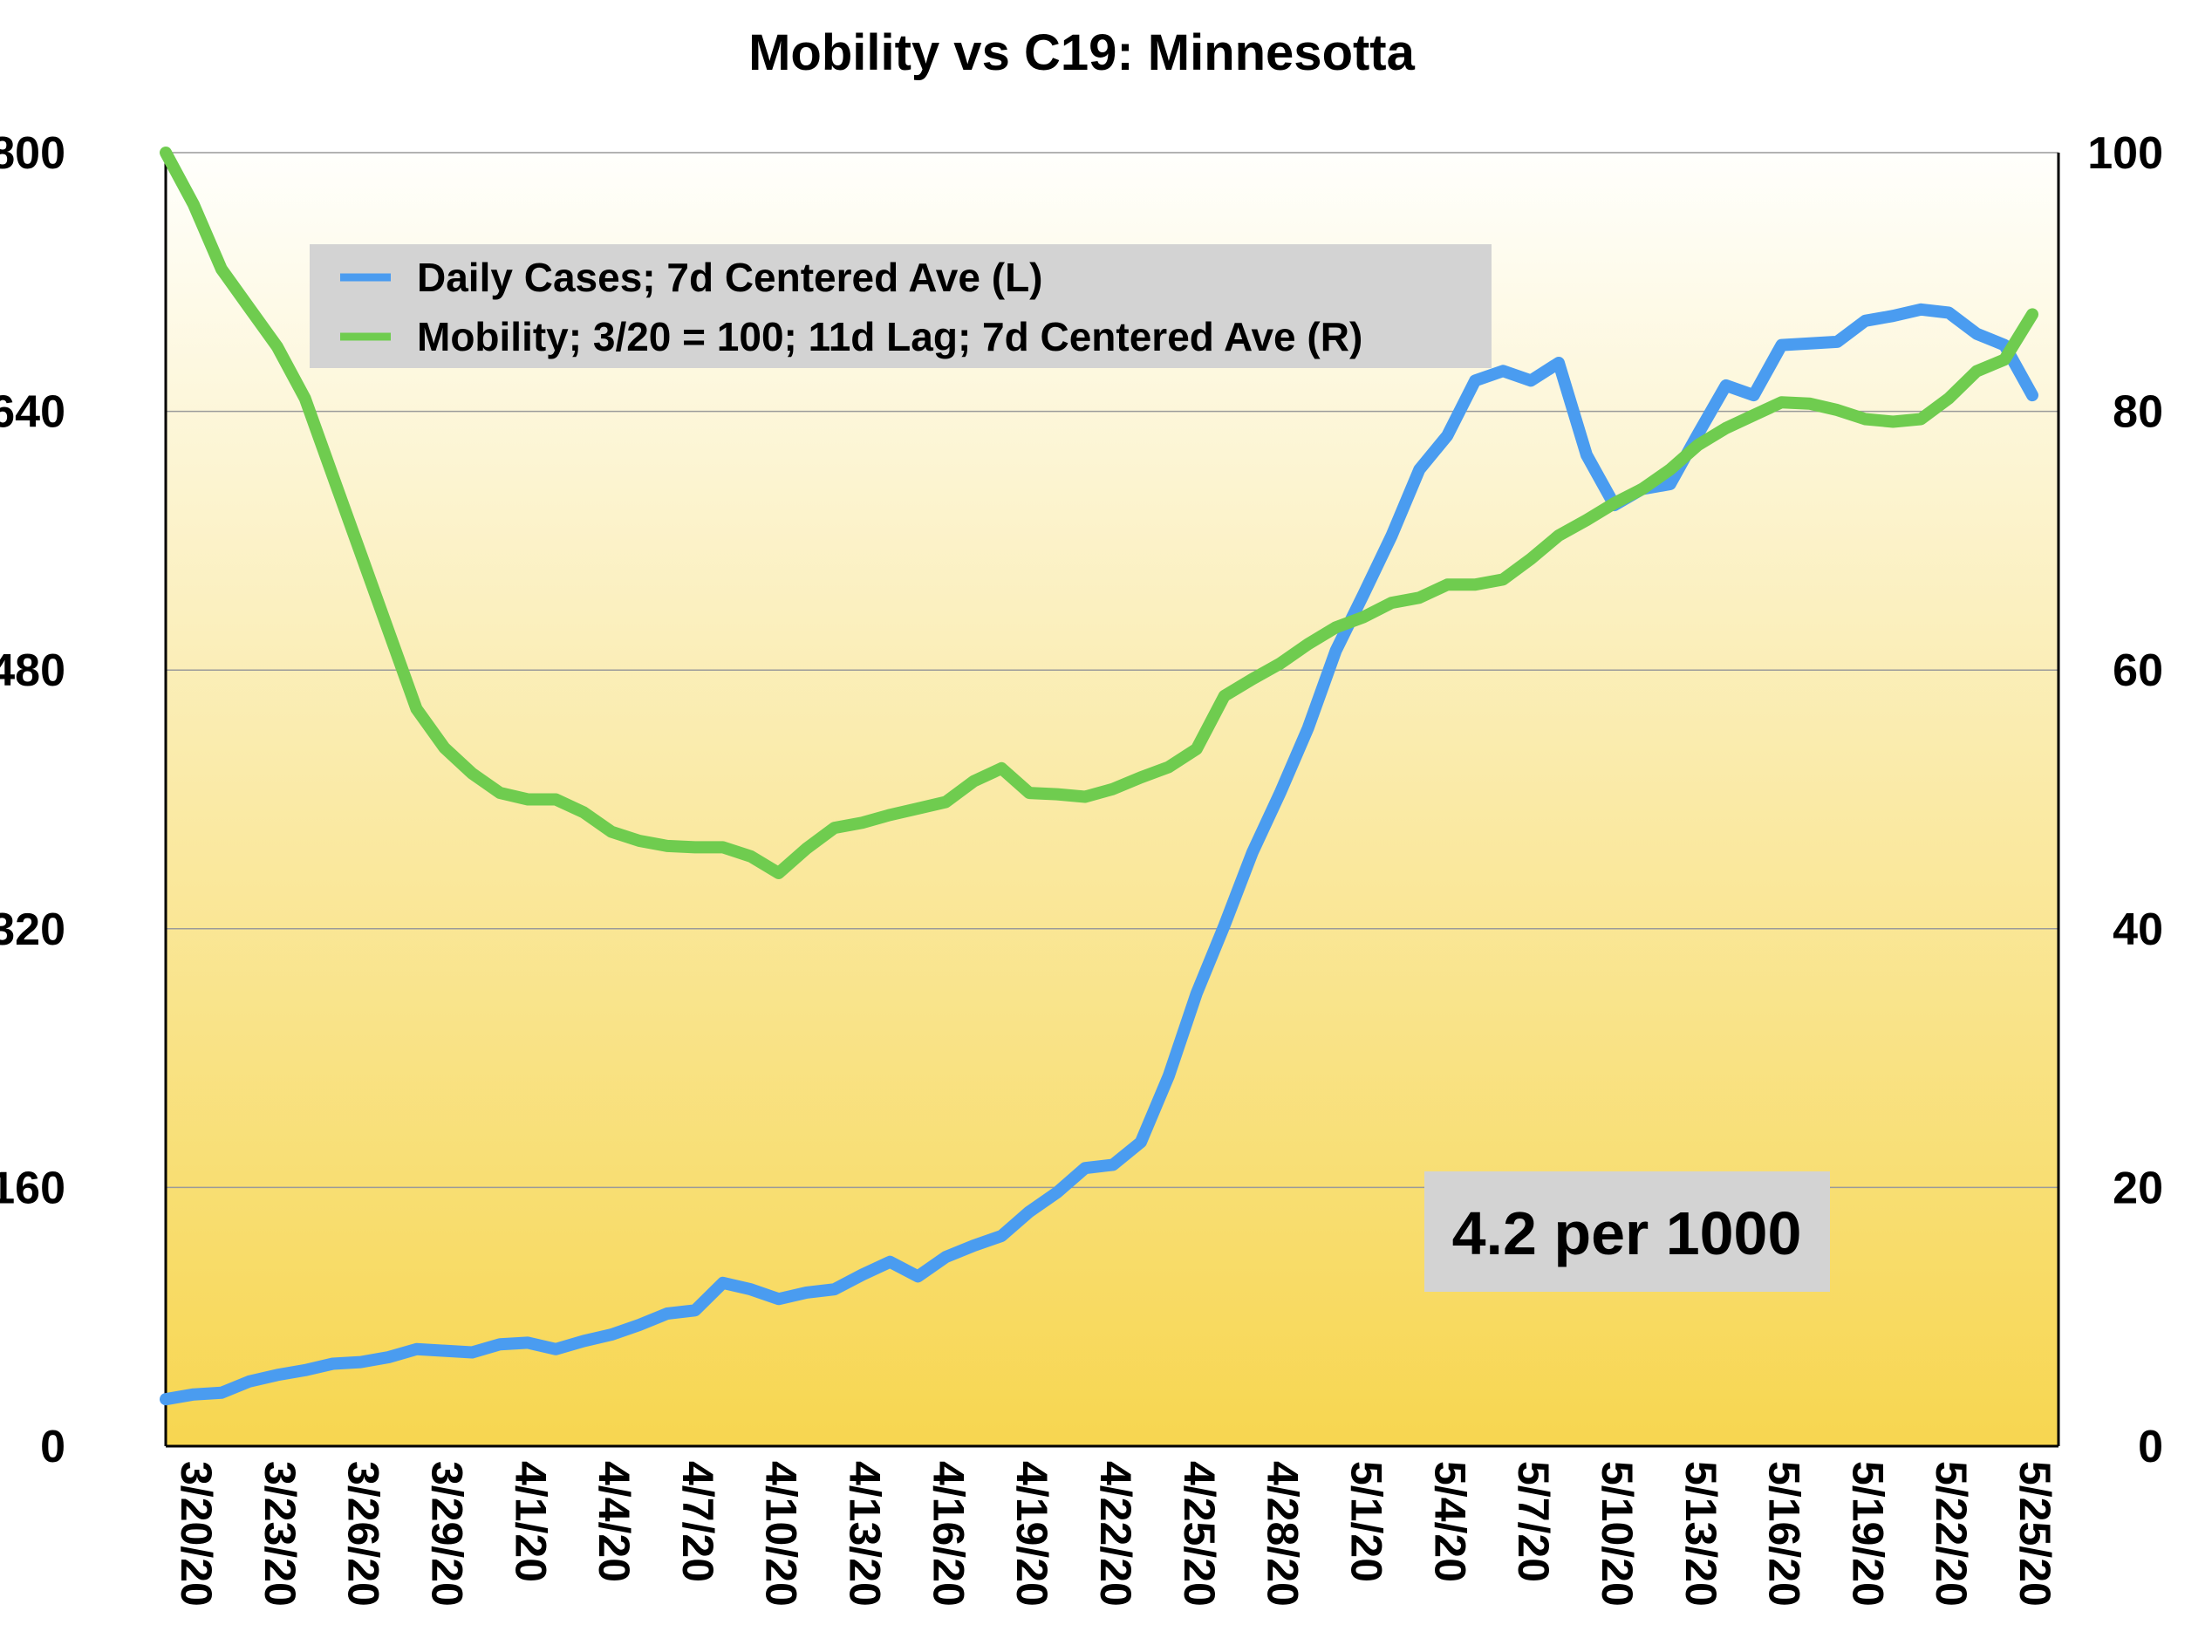  Describe the element at coordinates (2125, 153) in the screenshot. I see `y-right-tick-label: 100` at that location.